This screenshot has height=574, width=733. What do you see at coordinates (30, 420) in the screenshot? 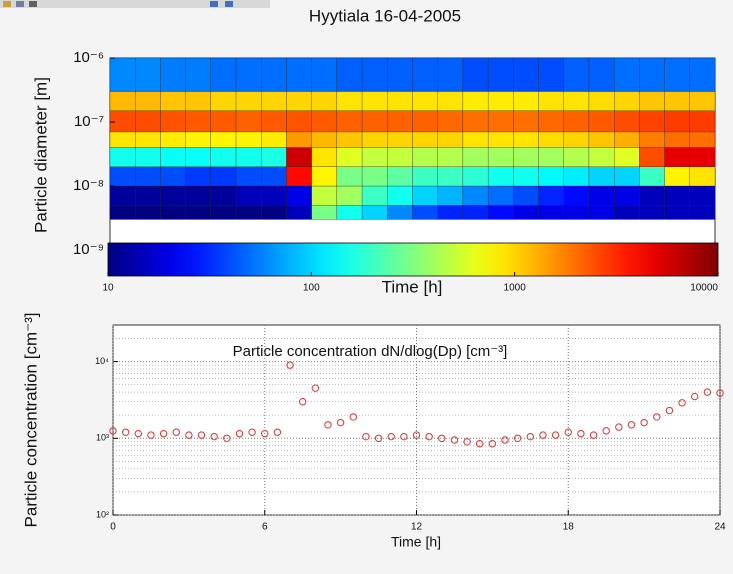
I see `y-axis-label: Particle concentration [cm⁻³]` at bounding box center [30, 420].